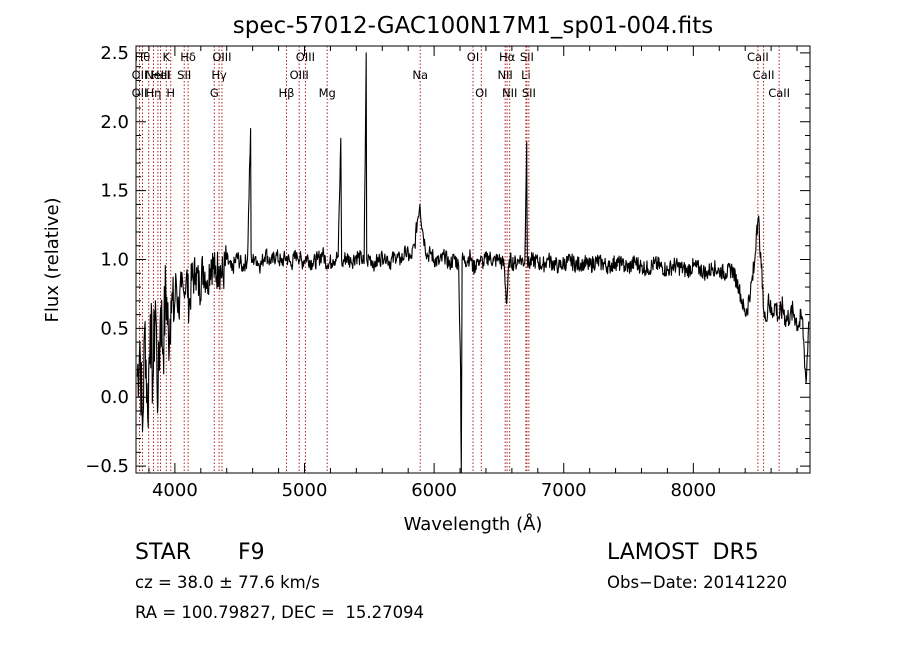 This screenshot has height=649, width=900. What do you see at coordinates (114, 53) in the screenshot?
I see `y-tick-label: 2.5` at bounding box center [114, 53].